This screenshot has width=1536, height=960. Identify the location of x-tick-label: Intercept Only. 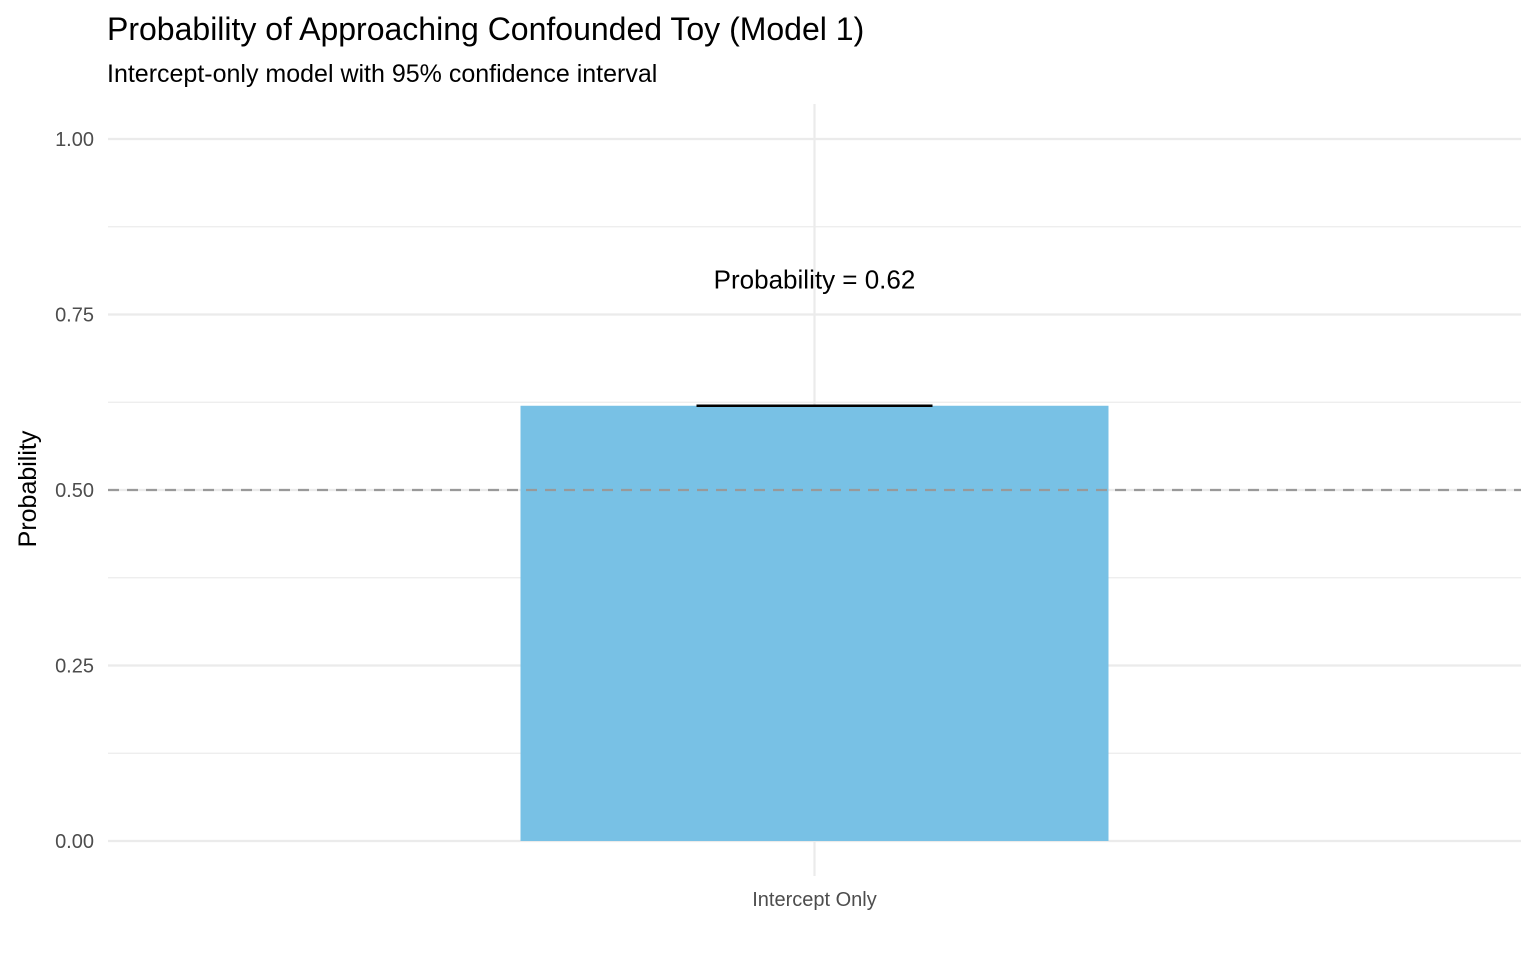
(814, 900).